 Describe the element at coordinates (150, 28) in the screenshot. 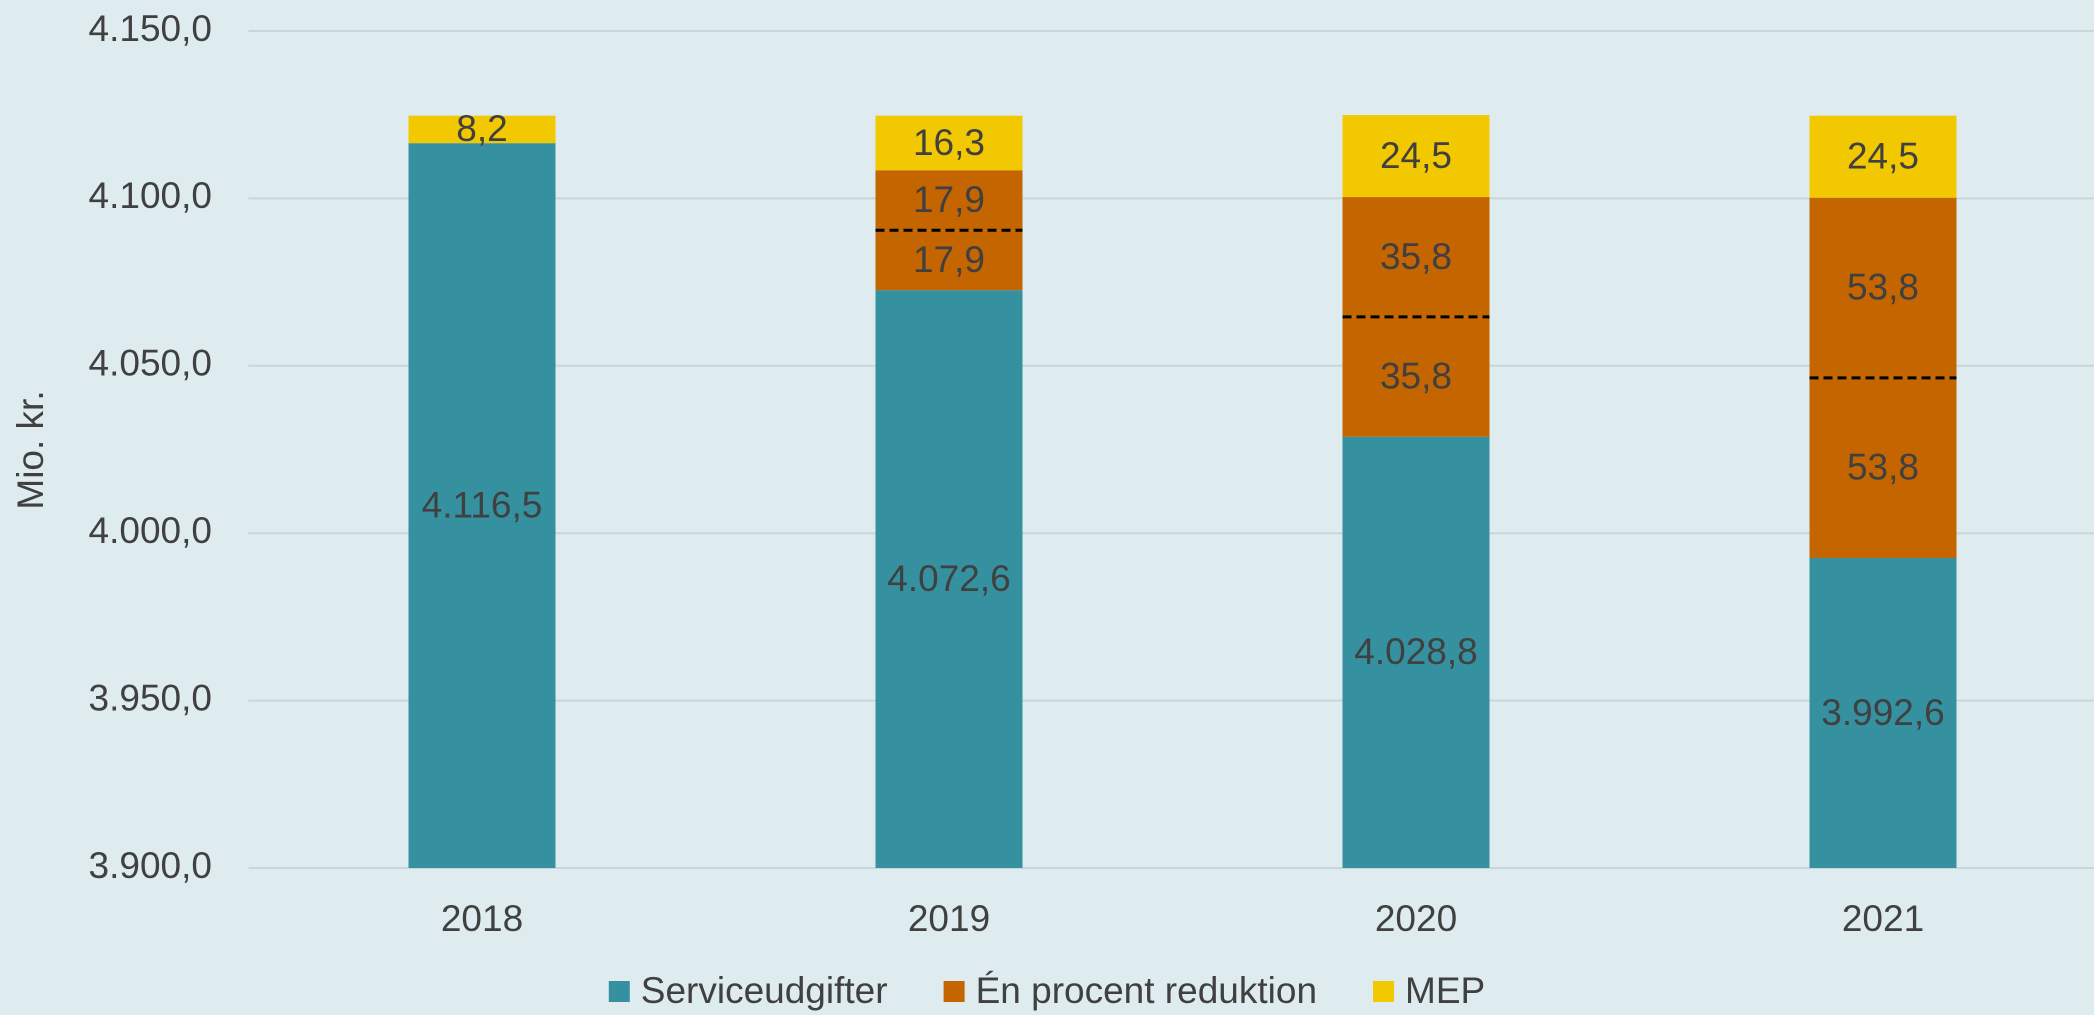

I see `y-tick-label: 4.150,0` at that location.